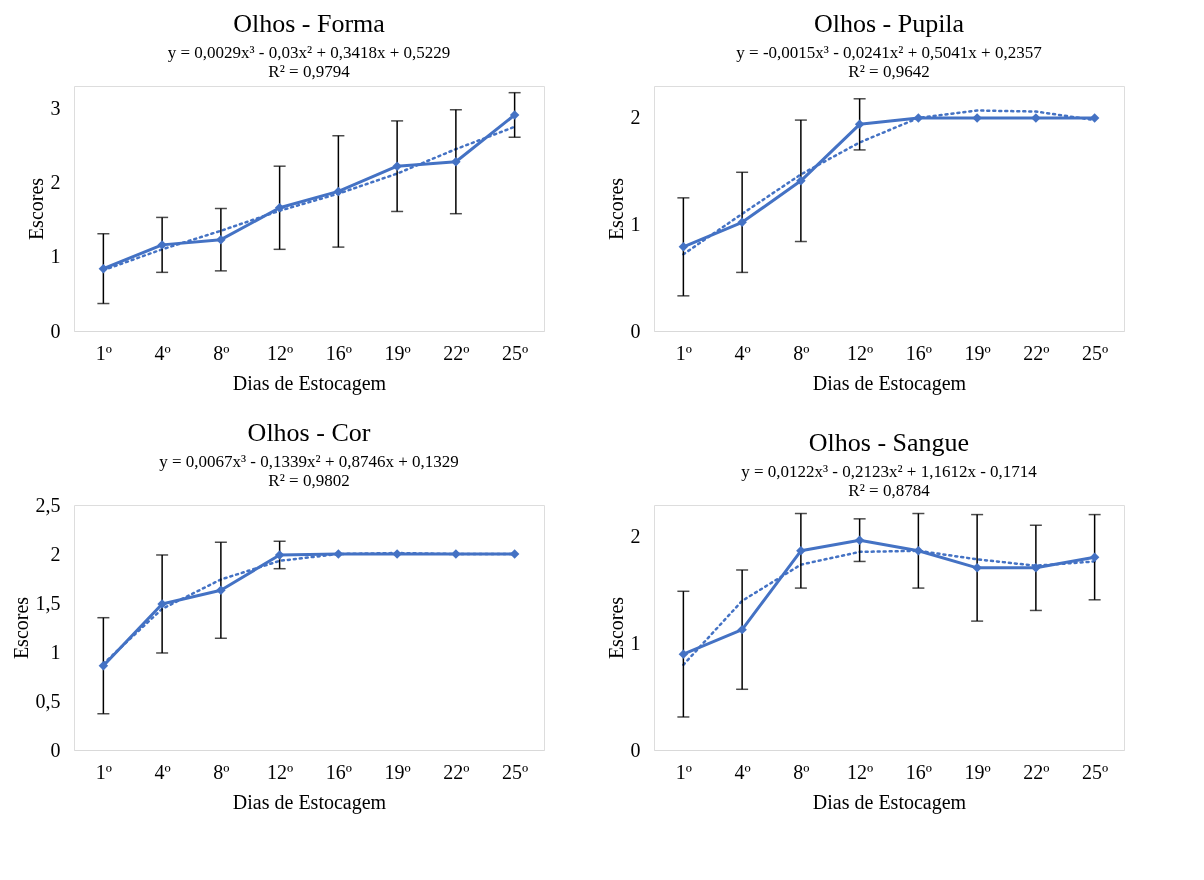 The width and height of the screenshot is (1204, 880). I want to click on text: y = 0,0067x³ - 0,1339x² + 0,8746x + 0,1329, so click(309, 461).